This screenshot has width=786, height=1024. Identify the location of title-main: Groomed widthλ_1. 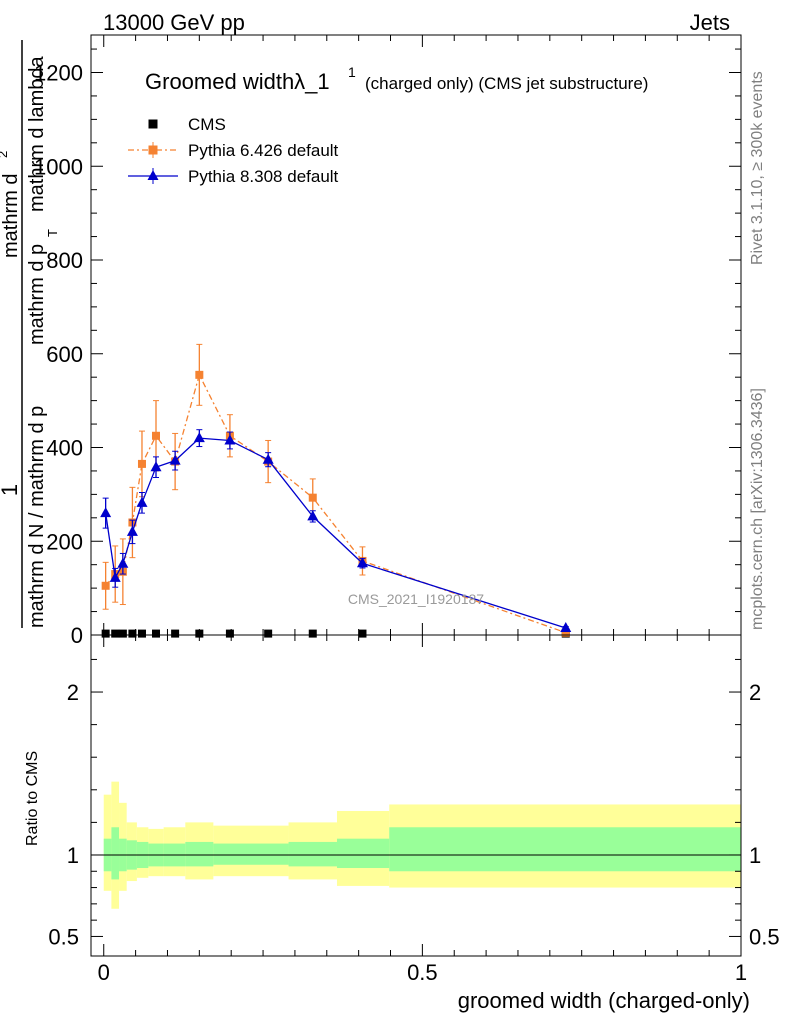
(237, 81).